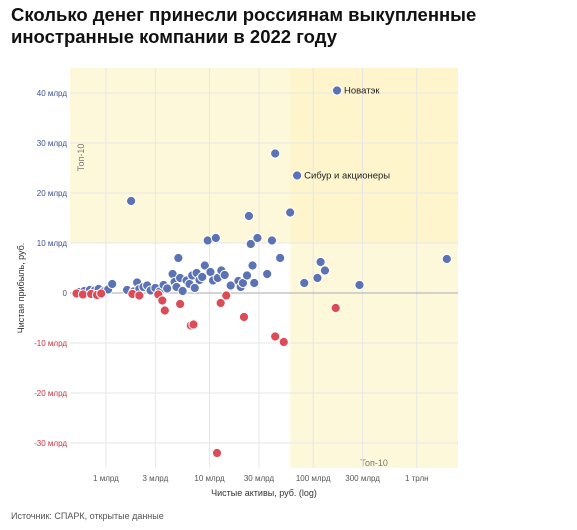 This screenshot has height=530, width=577. What do you see at coordinates (106, 478) in the screenshot?
I see `x-tick-label: 1 млрд` at bounding box center [106, 478].